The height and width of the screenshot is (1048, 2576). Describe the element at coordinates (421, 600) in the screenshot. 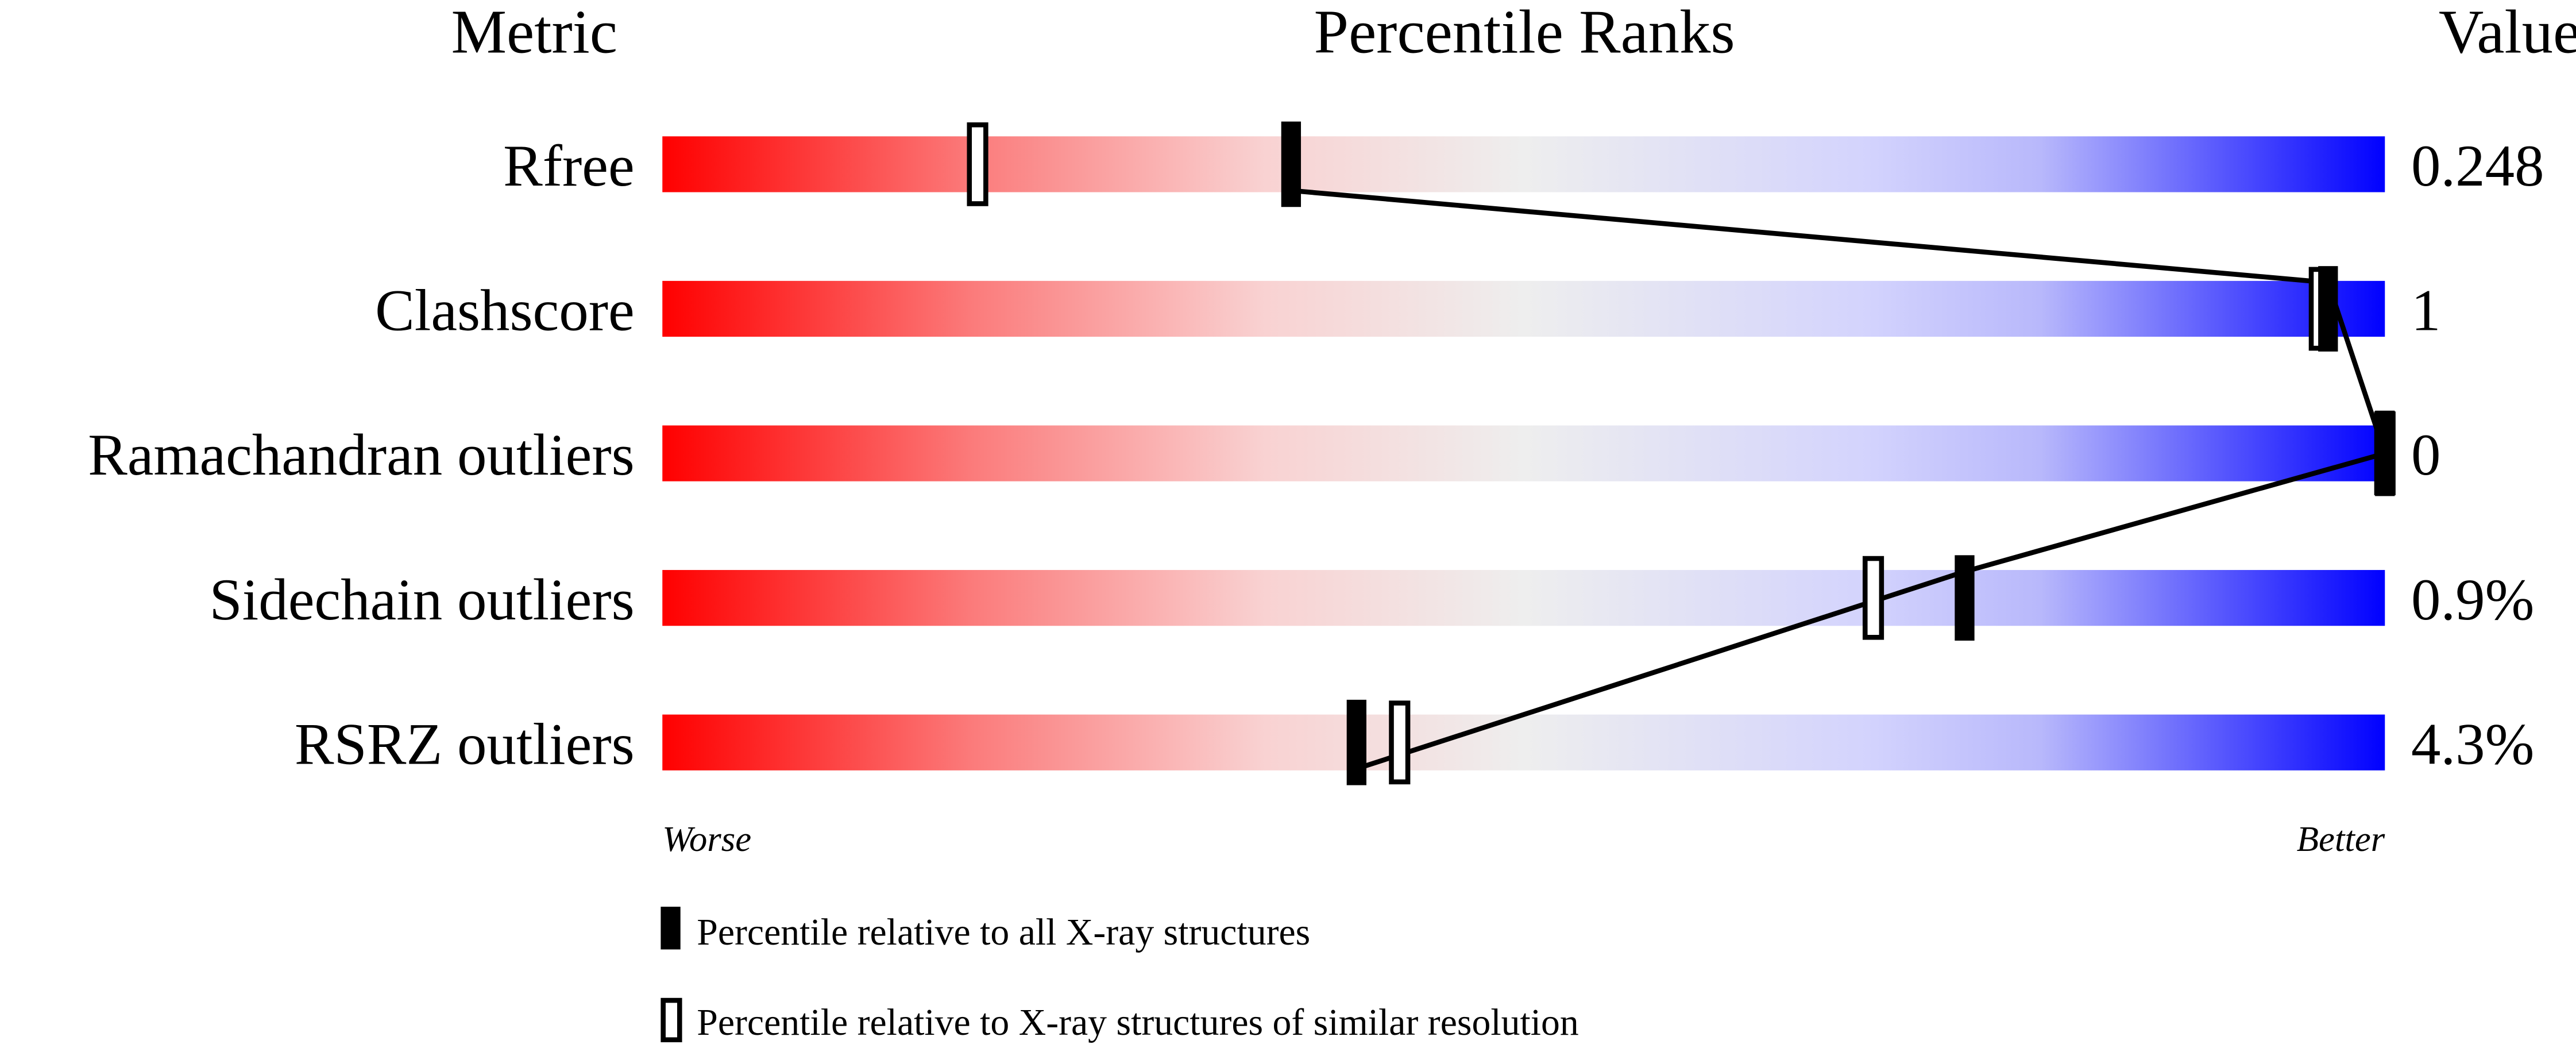

I see `metric-label: Sidechain outliers` at that location.